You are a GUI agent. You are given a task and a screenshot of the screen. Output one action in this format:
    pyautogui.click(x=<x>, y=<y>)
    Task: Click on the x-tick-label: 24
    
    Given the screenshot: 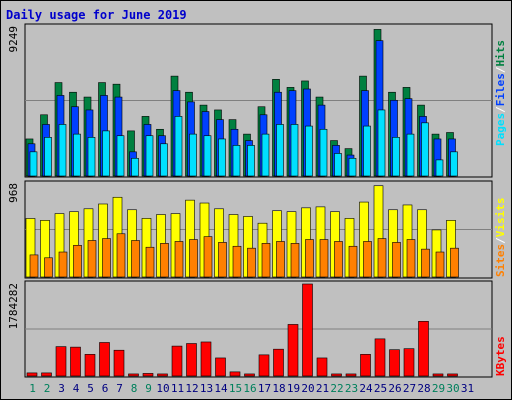 What is the action you would take?
    pyautogui.click(x=366, y=388)
    